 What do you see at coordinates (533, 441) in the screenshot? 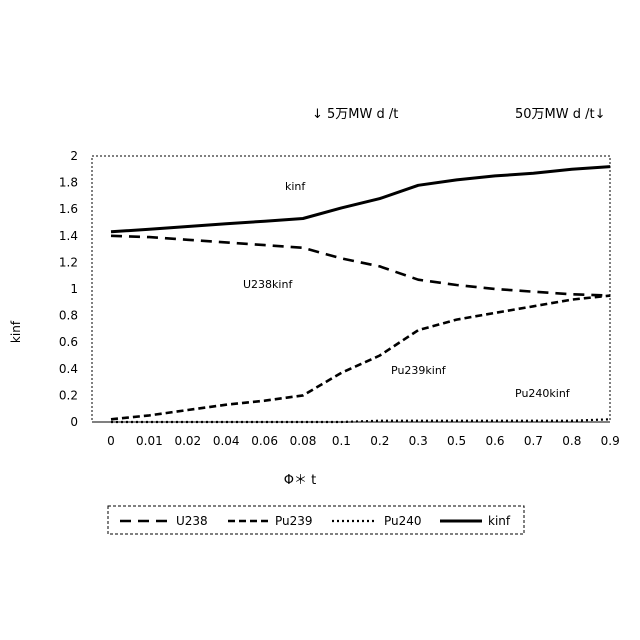
I see `x-tick-label: 0.7` at bounding box center [533, 441].